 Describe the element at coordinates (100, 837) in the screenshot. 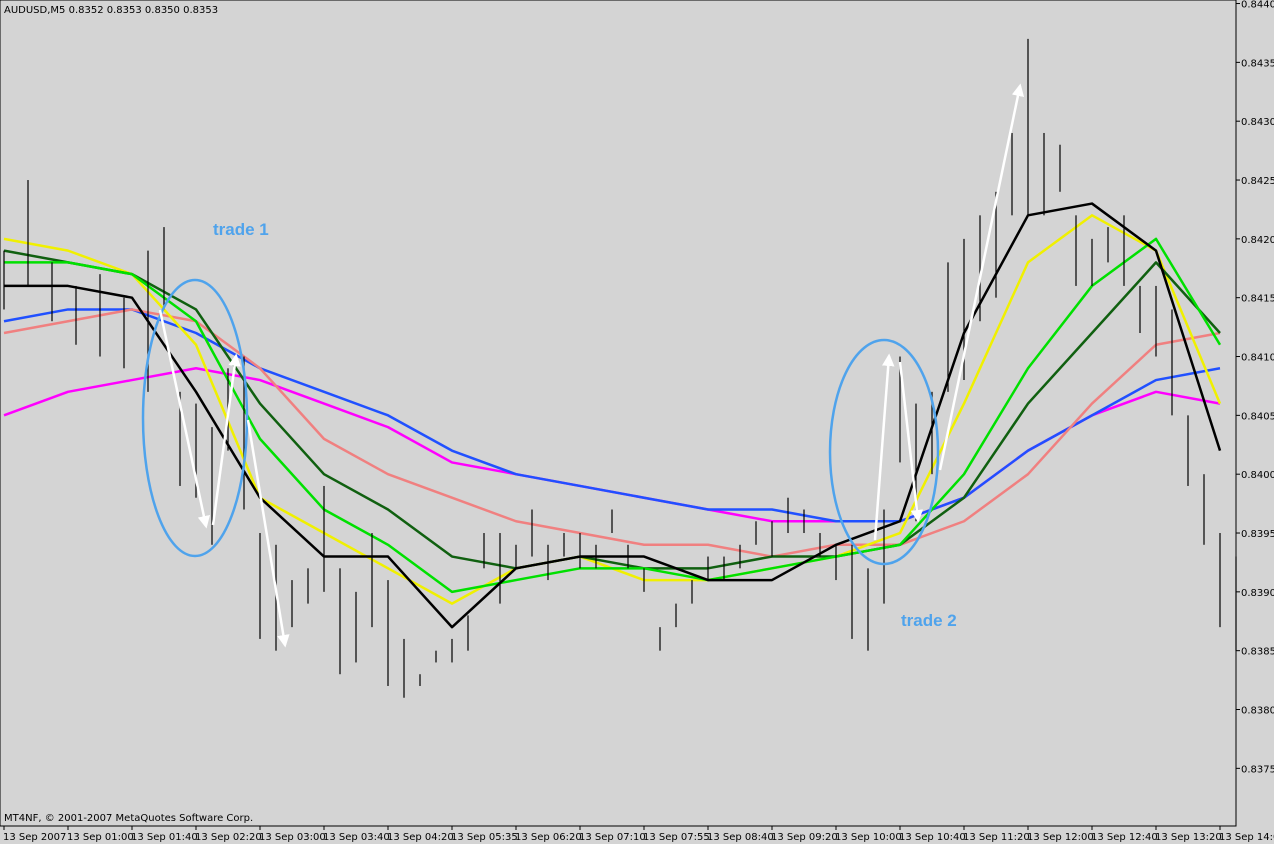

I see `x-tick-label: 13 Sep 01:00` at that location.